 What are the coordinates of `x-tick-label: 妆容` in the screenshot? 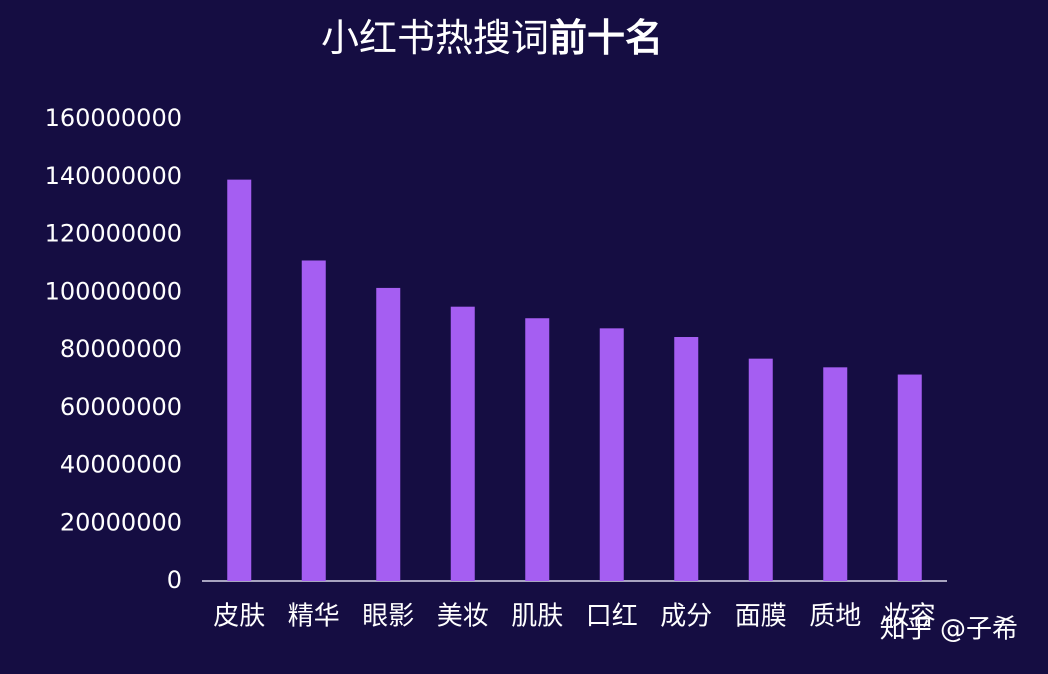 It's located at (910, 617).